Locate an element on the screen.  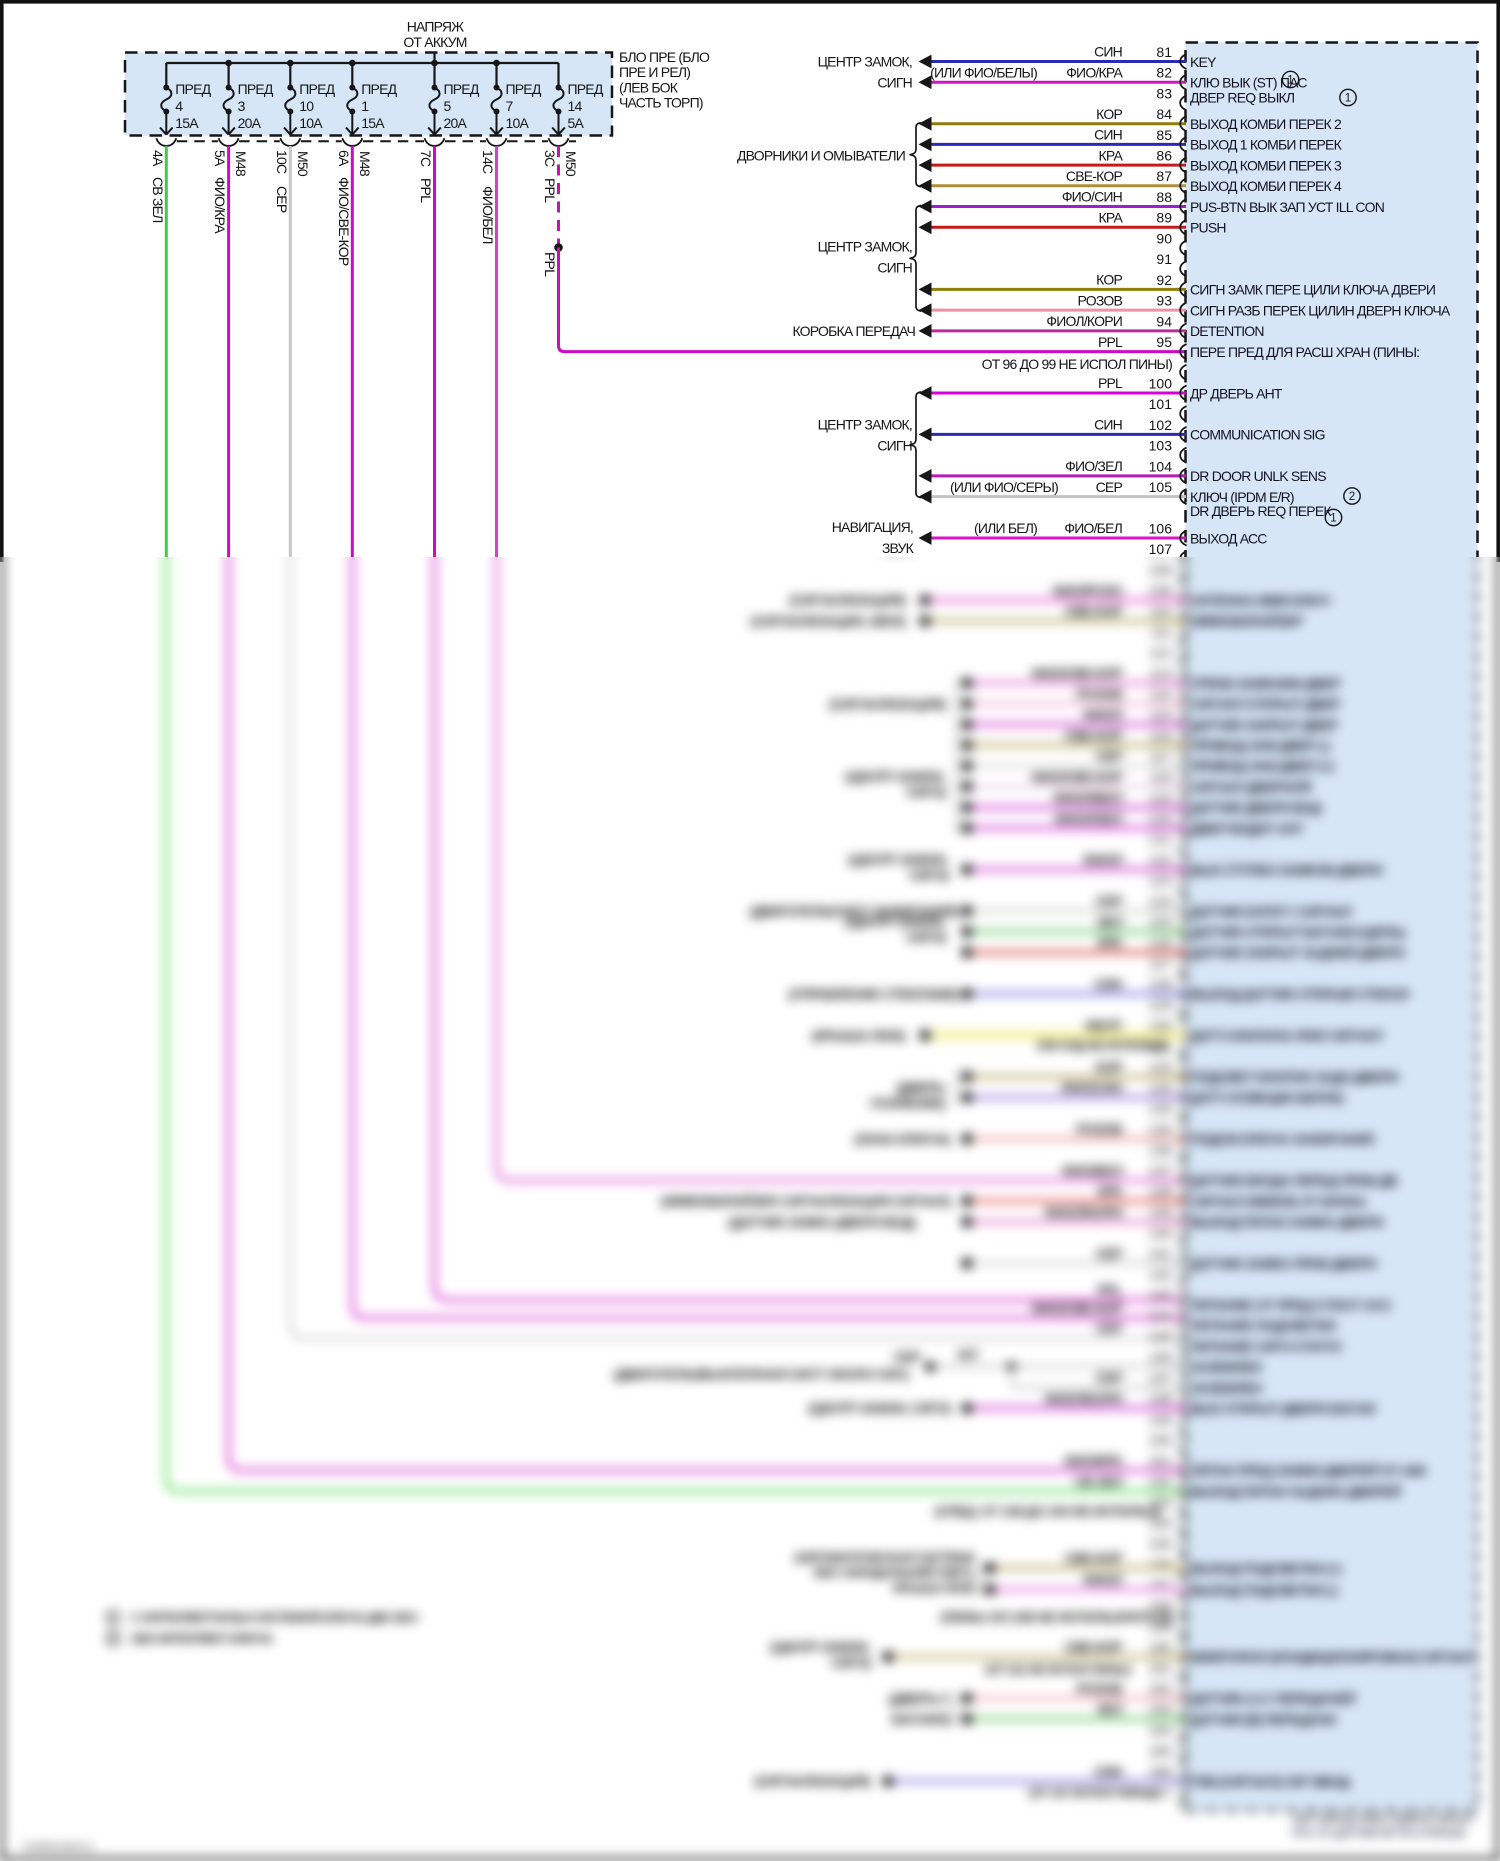
svg-text: БЛО ПРЕ (БЛО is located at coordinates (664, 57).